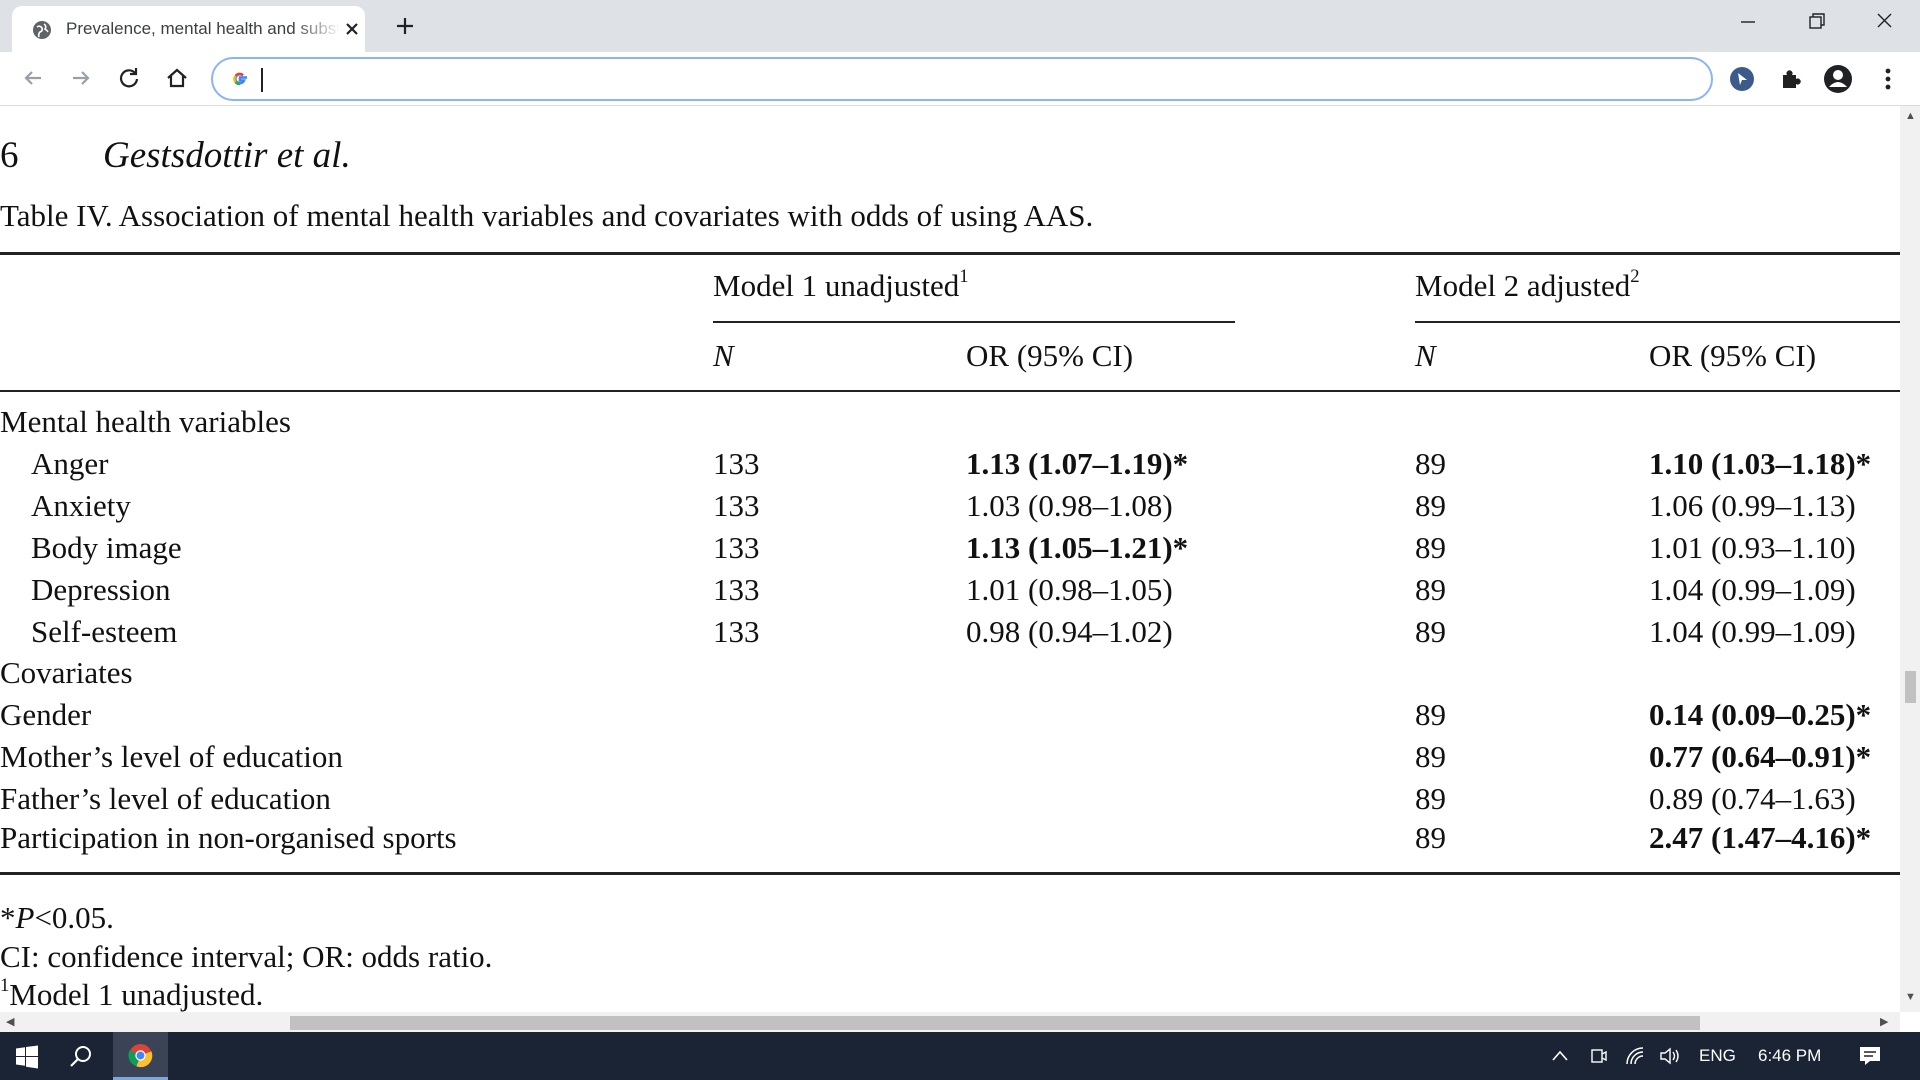  Describe the element at coordinates (46, 714) in the screenshot. I see `covariate-label: Gender` at that location.